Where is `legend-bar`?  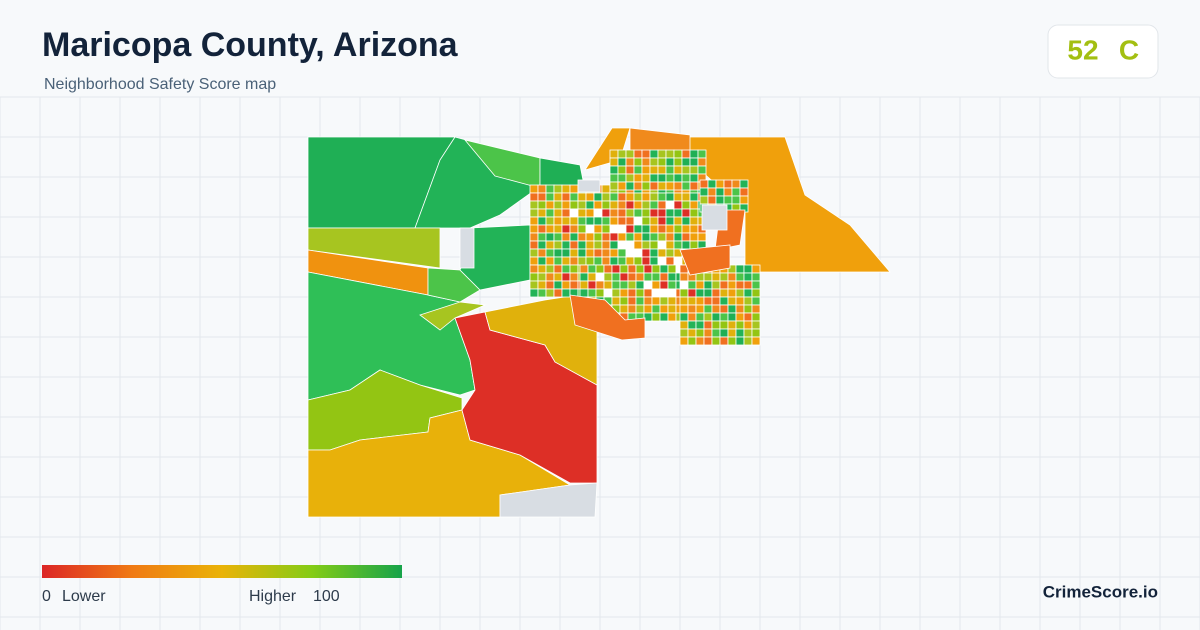
legend-bar is located at coordinates (222, 571).